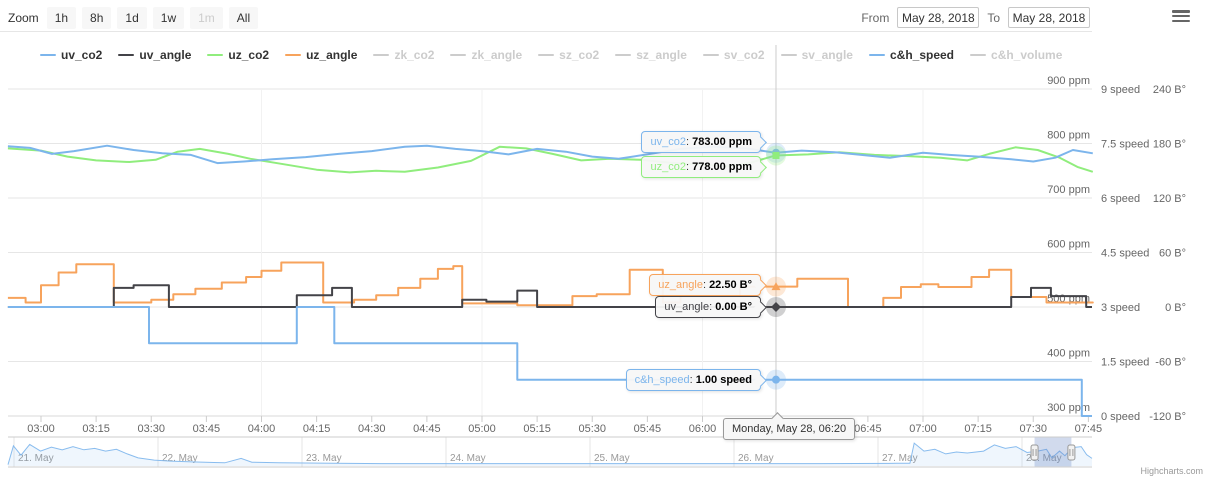  I want to click on navigator-series-area, so click(550, 454).